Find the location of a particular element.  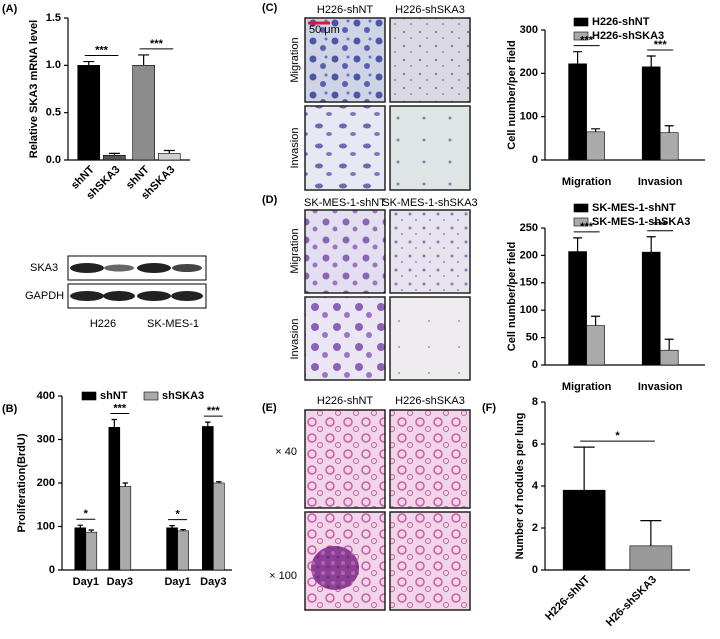

panel-label: (E) is located at coordinates (269, 408).